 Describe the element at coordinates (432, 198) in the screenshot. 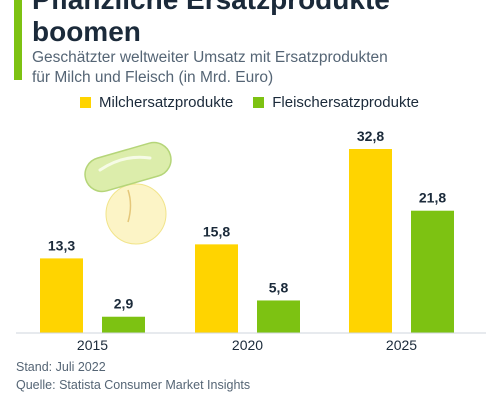

I see `value-label-fleisch-2025: 21,8` at that location.